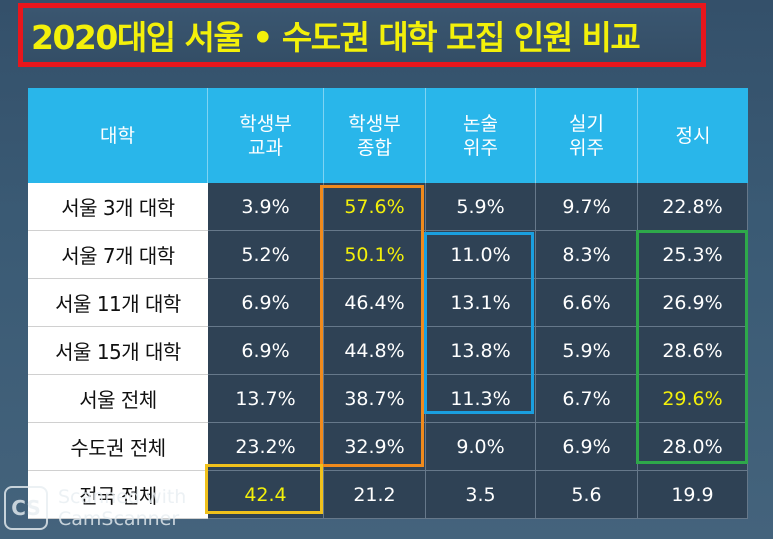 Image resolution: width=773 pixels, height=539 pixels. Describe the element at coordinates (693, 495) in the screenshot. I see `table-cell: 19.9` at that location.